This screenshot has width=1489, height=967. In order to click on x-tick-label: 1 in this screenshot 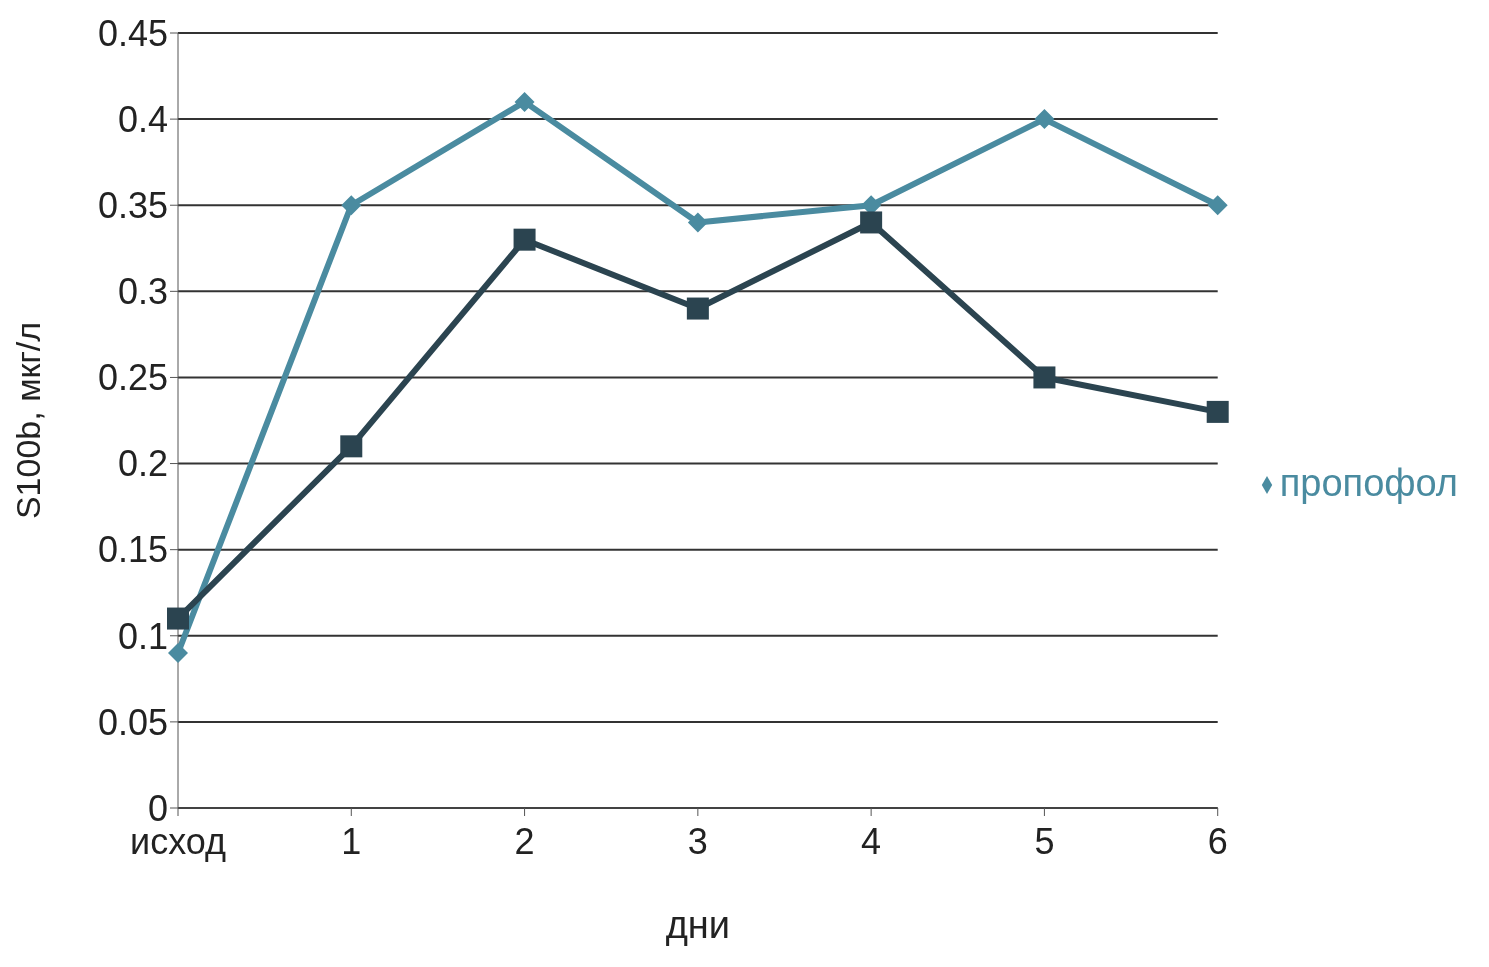, I will do `click(351, 841)`.